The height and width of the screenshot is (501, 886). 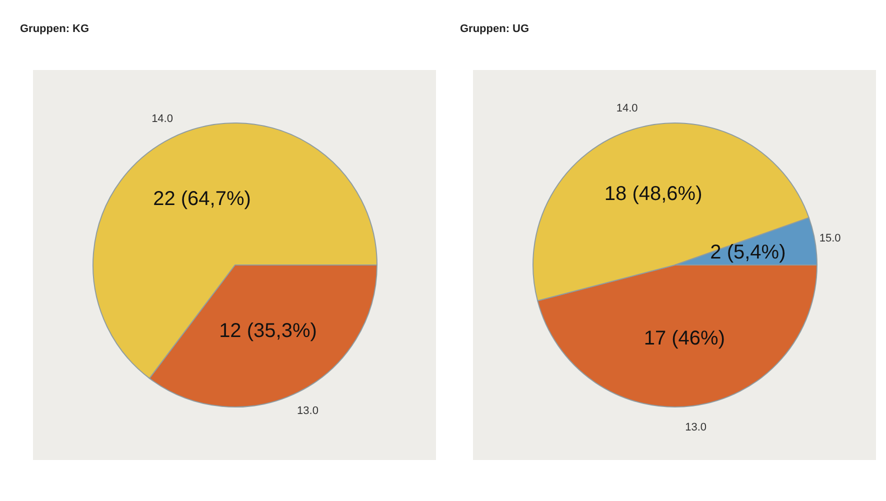 What do you see at coordinates (495, 29) in the screenshot?
I see `chart-title: Gruppen: UG` at bounding box center [495, 29].